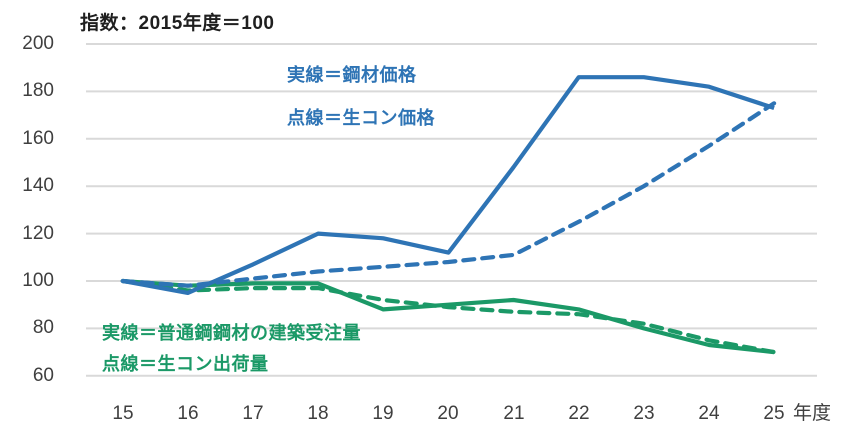 This screenshot has width=864, height=439. I want to click on x-tick-label-24: 24, so click(709, 413).